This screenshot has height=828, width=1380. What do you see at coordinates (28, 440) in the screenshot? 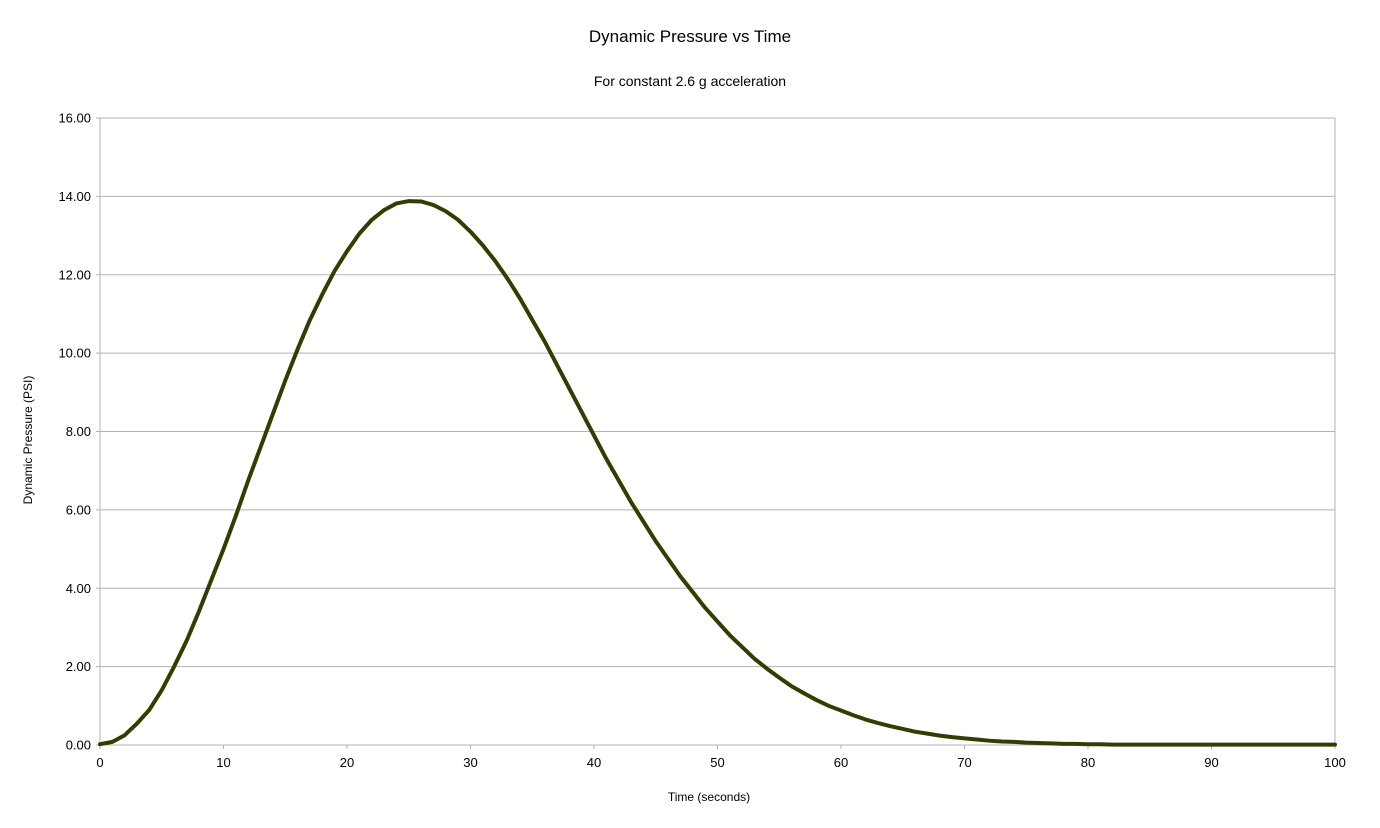
I see `y-axis-label: Dynamic Pressure (PSI)` at bounding box center [28, 440].